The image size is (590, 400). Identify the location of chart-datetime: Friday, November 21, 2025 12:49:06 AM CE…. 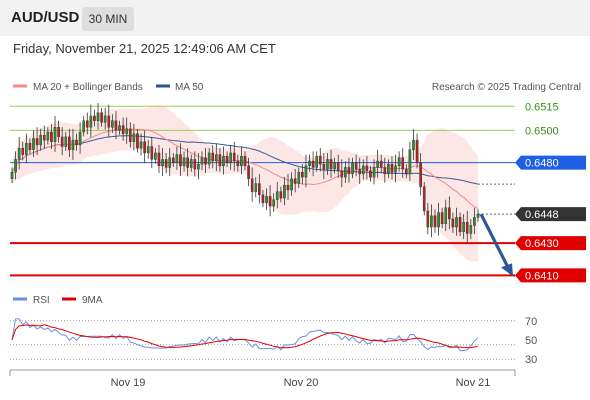
(144, 48).